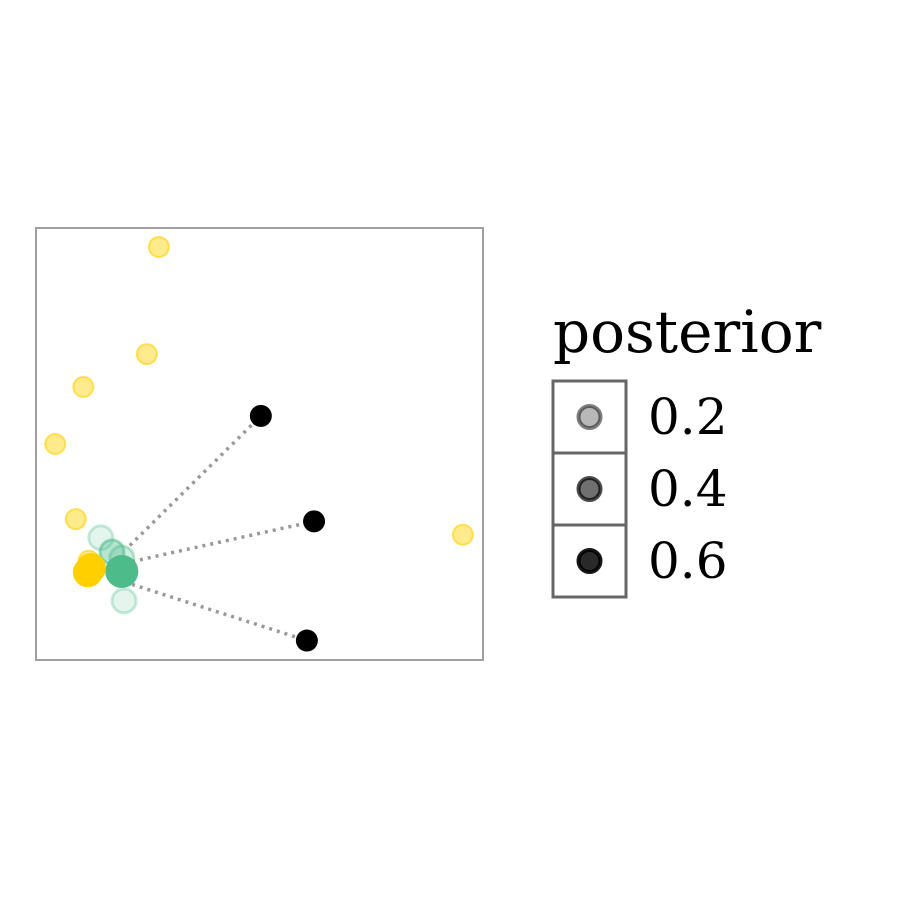 The height and width of the screenshot is (900, 900). I want to click on legend-label-1: 0.2, so click(688, 417).